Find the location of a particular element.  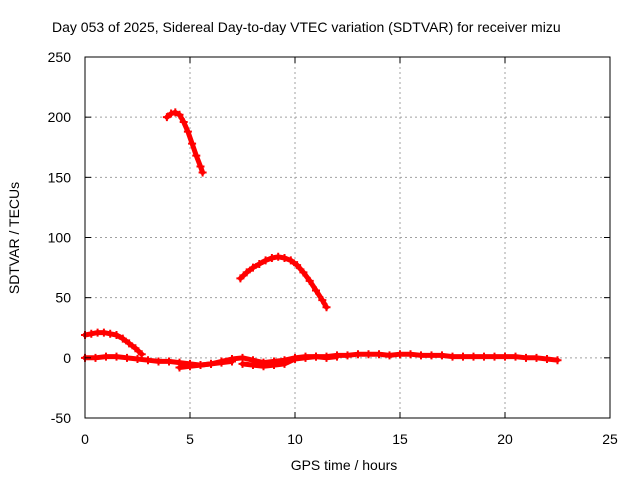

x-tick-label: 5 is located at coordinates (190, 439).